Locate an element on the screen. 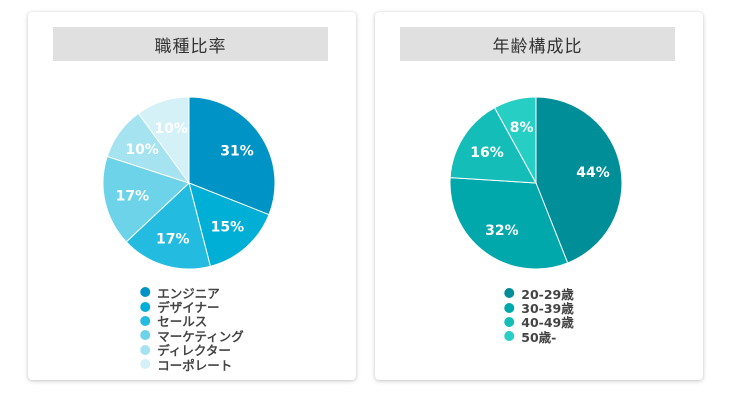  job-ratio-slice-label-6: 10% is located at coordinates (171, 129).